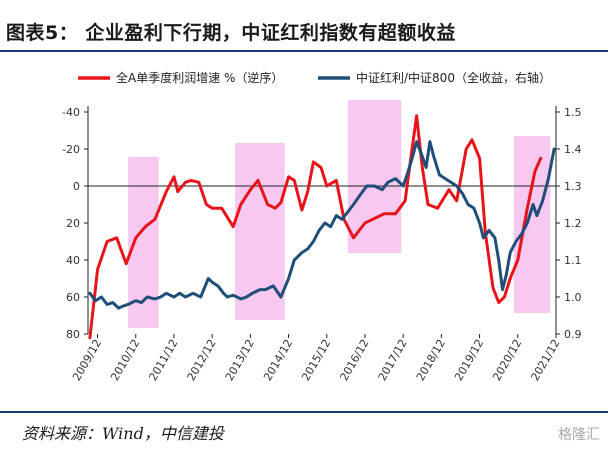 The image size is (608, 450). Describe the element at coordinates (393, 360) in the screenshot. I see `x-tick-label: 2017/12` at that location.